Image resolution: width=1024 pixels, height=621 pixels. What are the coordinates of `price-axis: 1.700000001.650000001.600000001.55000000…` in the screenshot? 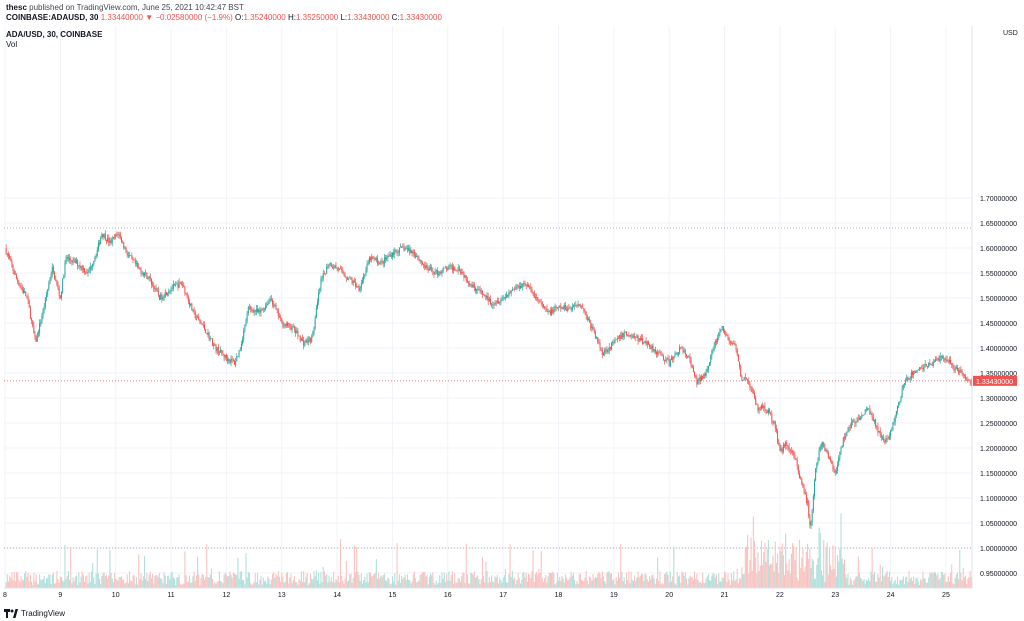 It's located at (997, 307).